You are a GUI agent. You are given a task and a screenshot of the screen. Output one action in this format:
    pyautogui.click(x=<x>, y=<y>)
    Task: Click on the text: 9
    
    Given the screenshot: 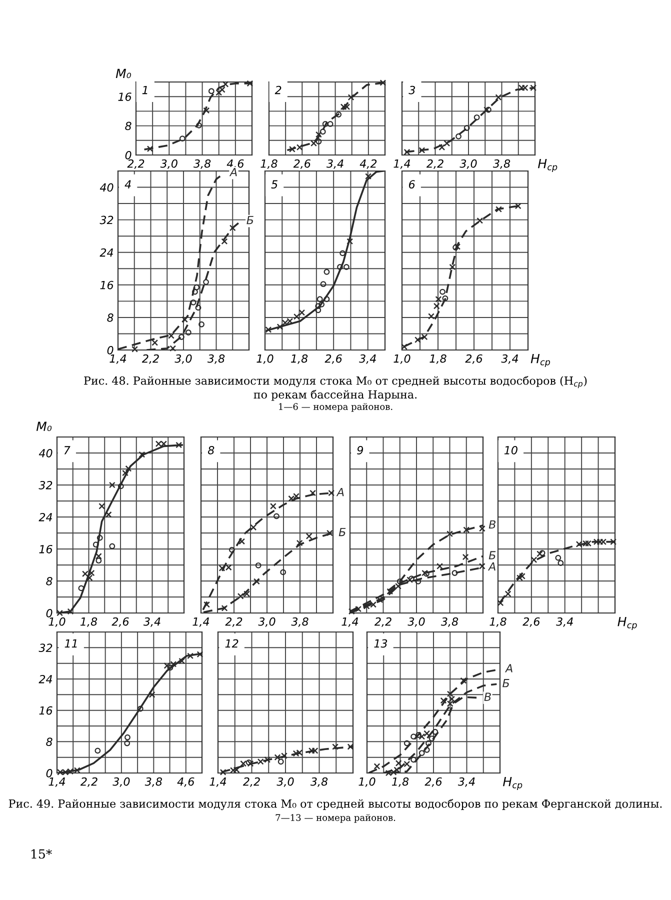 What is the action you would take?
    pyautogui.click(x=360, y=450)
    